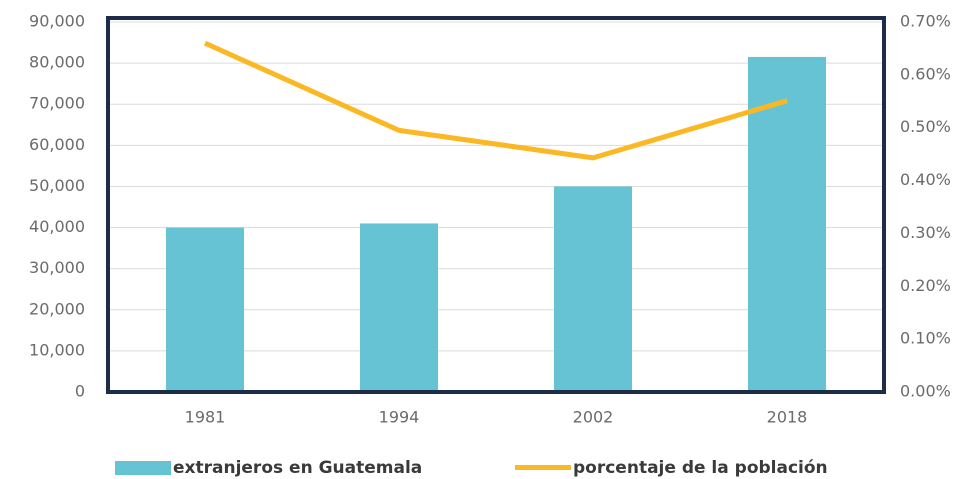 The width and height of the screenshot is (969, 479). What do you see at coordinates (57, 308) in the screenshot?
I see `y-tick-label: 20,000` at bounding box center [57, 308].